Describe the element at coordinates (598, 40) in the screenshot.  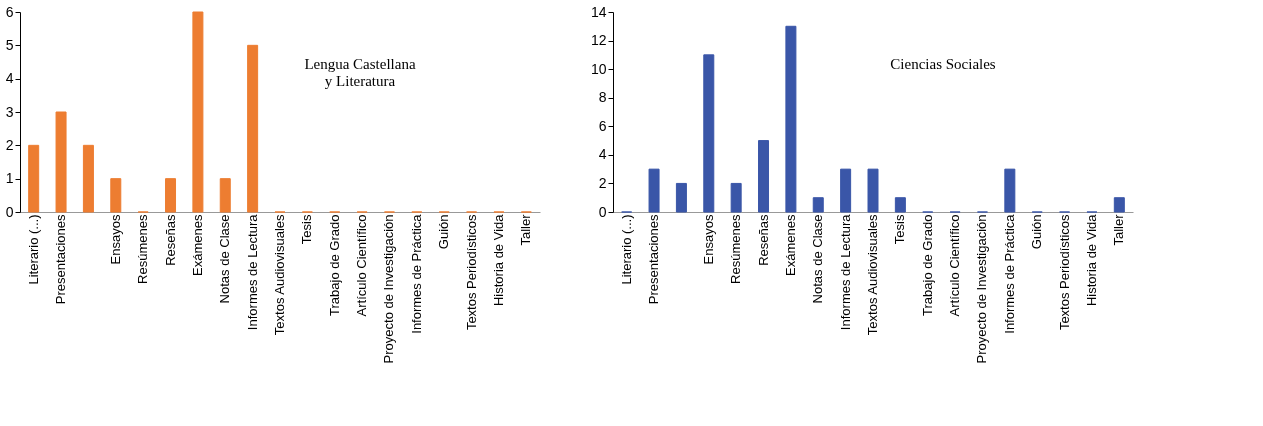
I see `y-tick-label: 12` at that location.